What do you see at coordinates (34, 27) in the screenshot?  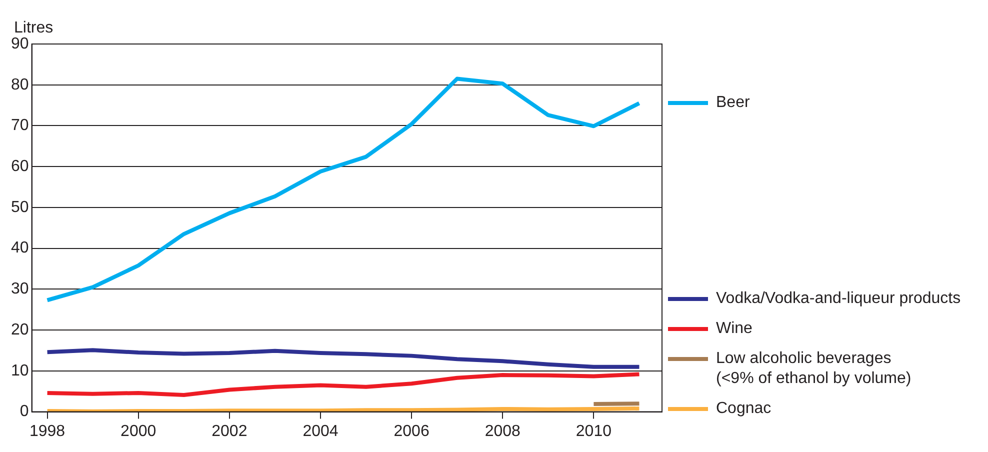 I see `y-axis-title: Litres` at bounding box center [34, 27].